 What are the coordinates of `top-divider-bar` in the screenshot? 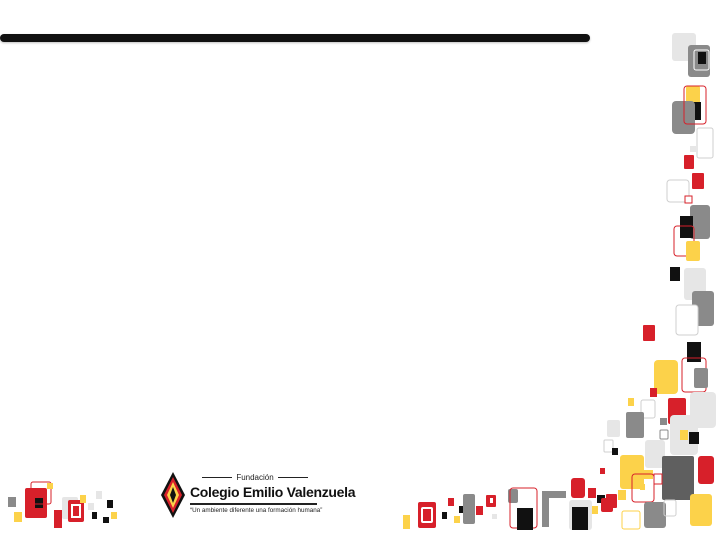 It's located at (295, 38).